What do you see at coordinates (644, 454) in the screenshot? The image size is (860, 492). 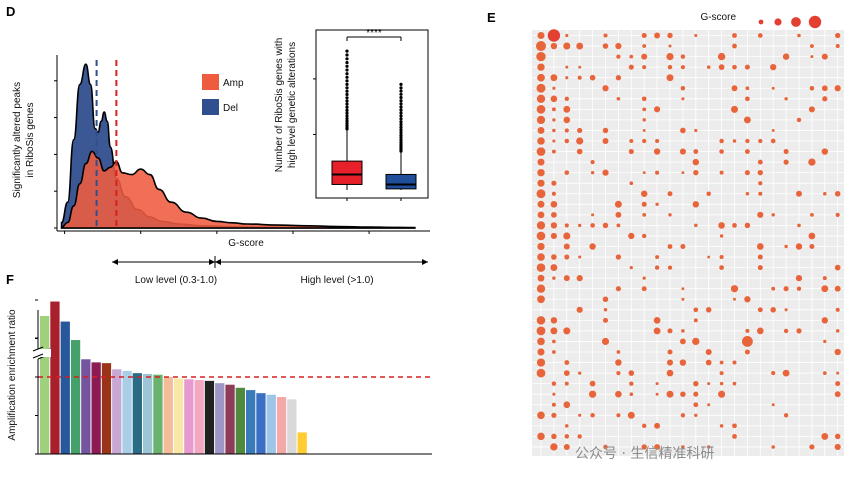 I see `watermark: 公众号 · 生信精准科研` at bounding box center [644, 454].